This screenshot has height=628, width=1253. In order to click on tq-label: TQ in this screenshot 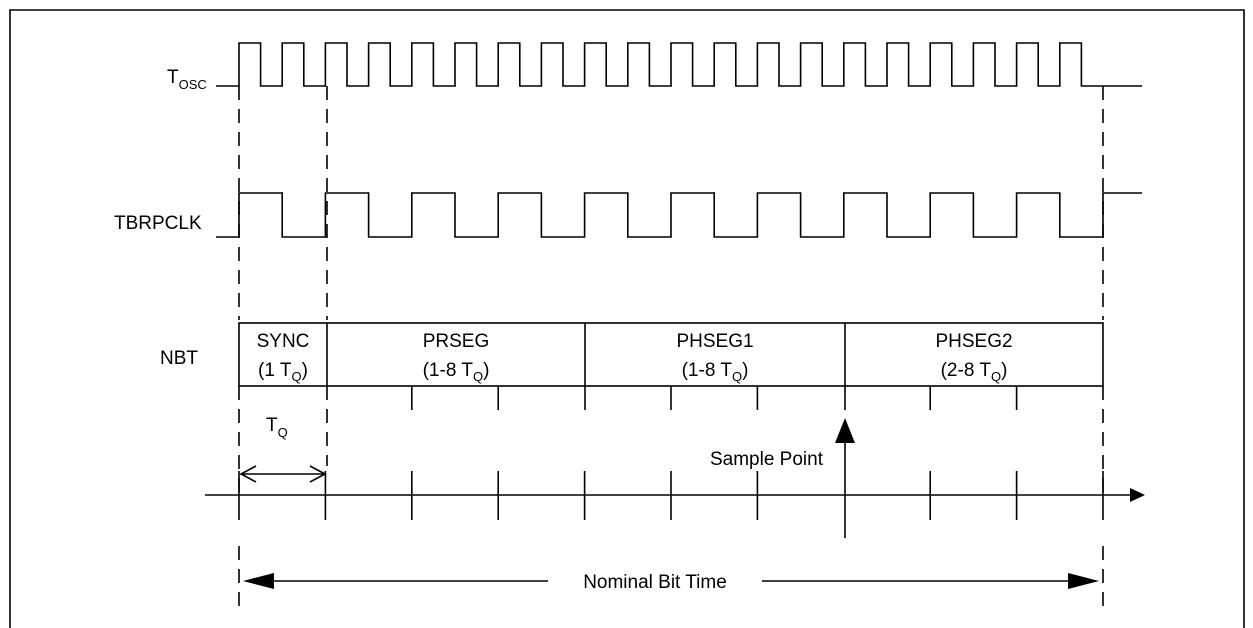, I will do `click(277, 427)`.